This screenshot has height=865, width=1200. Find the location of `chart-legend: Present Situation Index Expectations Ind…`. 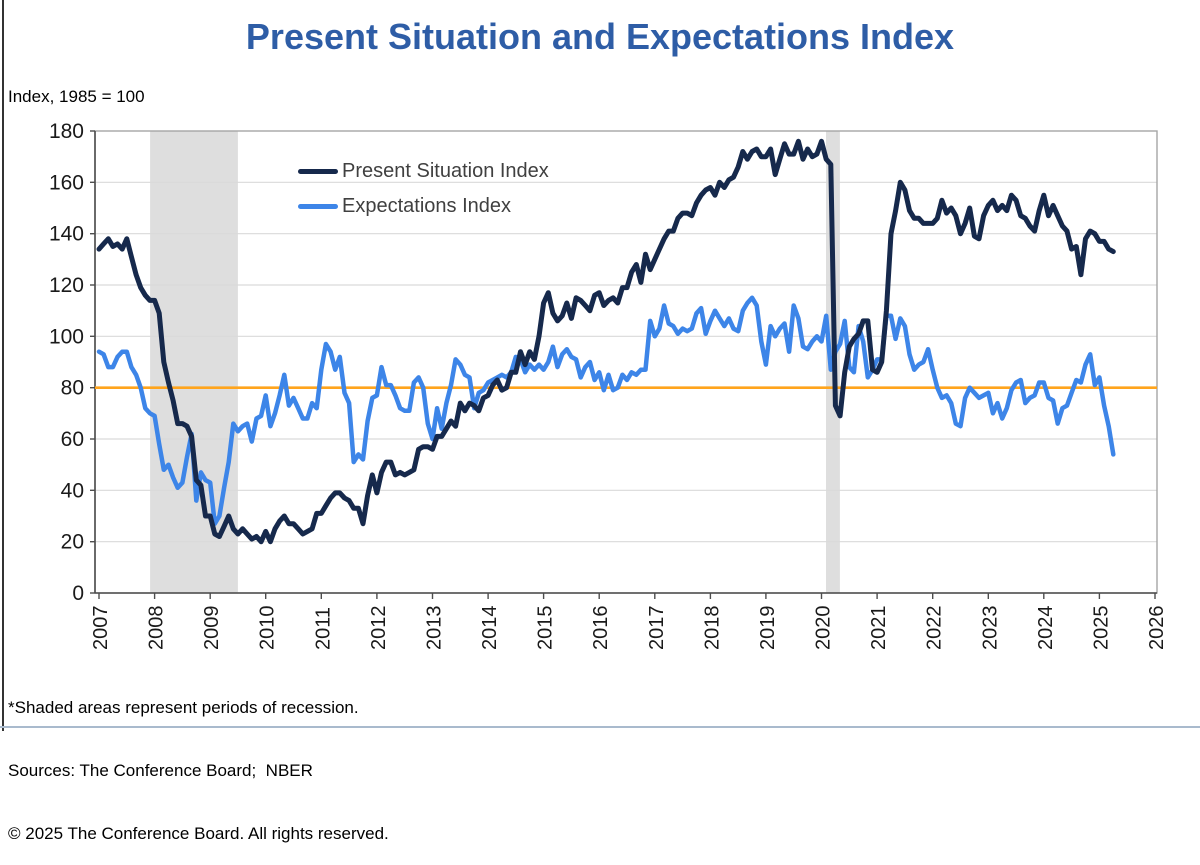

chart-legend: Present Situation Index Expectations Ind… is located at coordinates (423, 189).